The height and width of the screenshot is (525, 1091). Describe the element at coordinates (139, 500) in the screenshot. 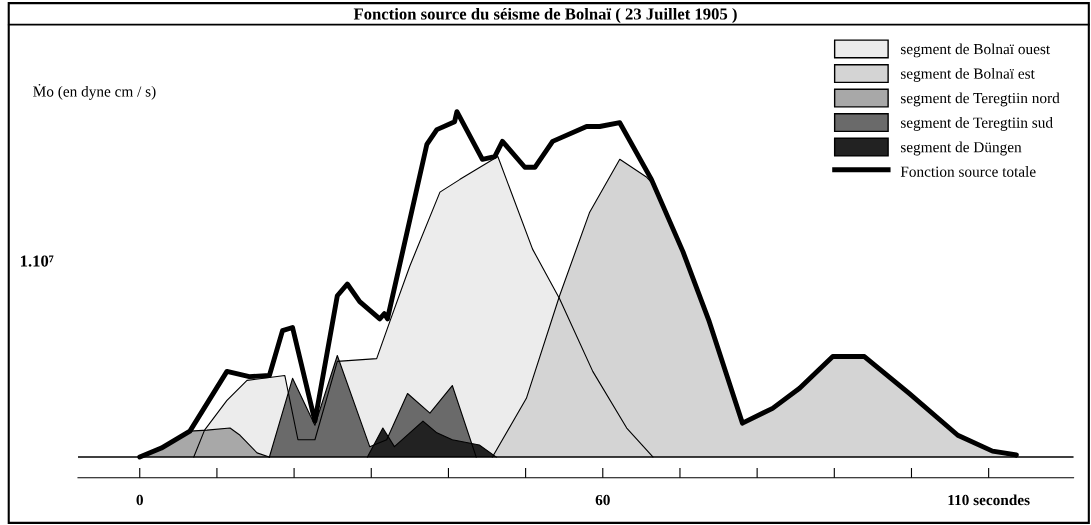

I see `x-tick-label: 0` at that location.